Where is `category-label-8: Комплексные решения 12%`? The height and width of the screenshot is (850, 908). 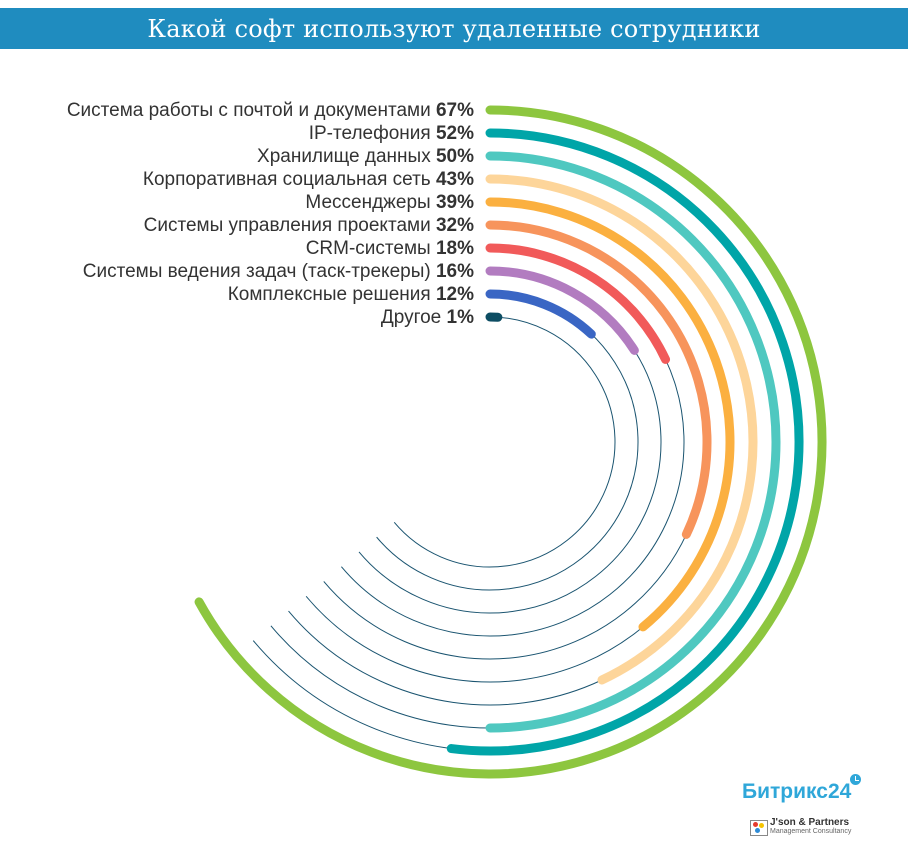
category-label-8: Комплексные решения 12% is located at coordinates (351, 294).